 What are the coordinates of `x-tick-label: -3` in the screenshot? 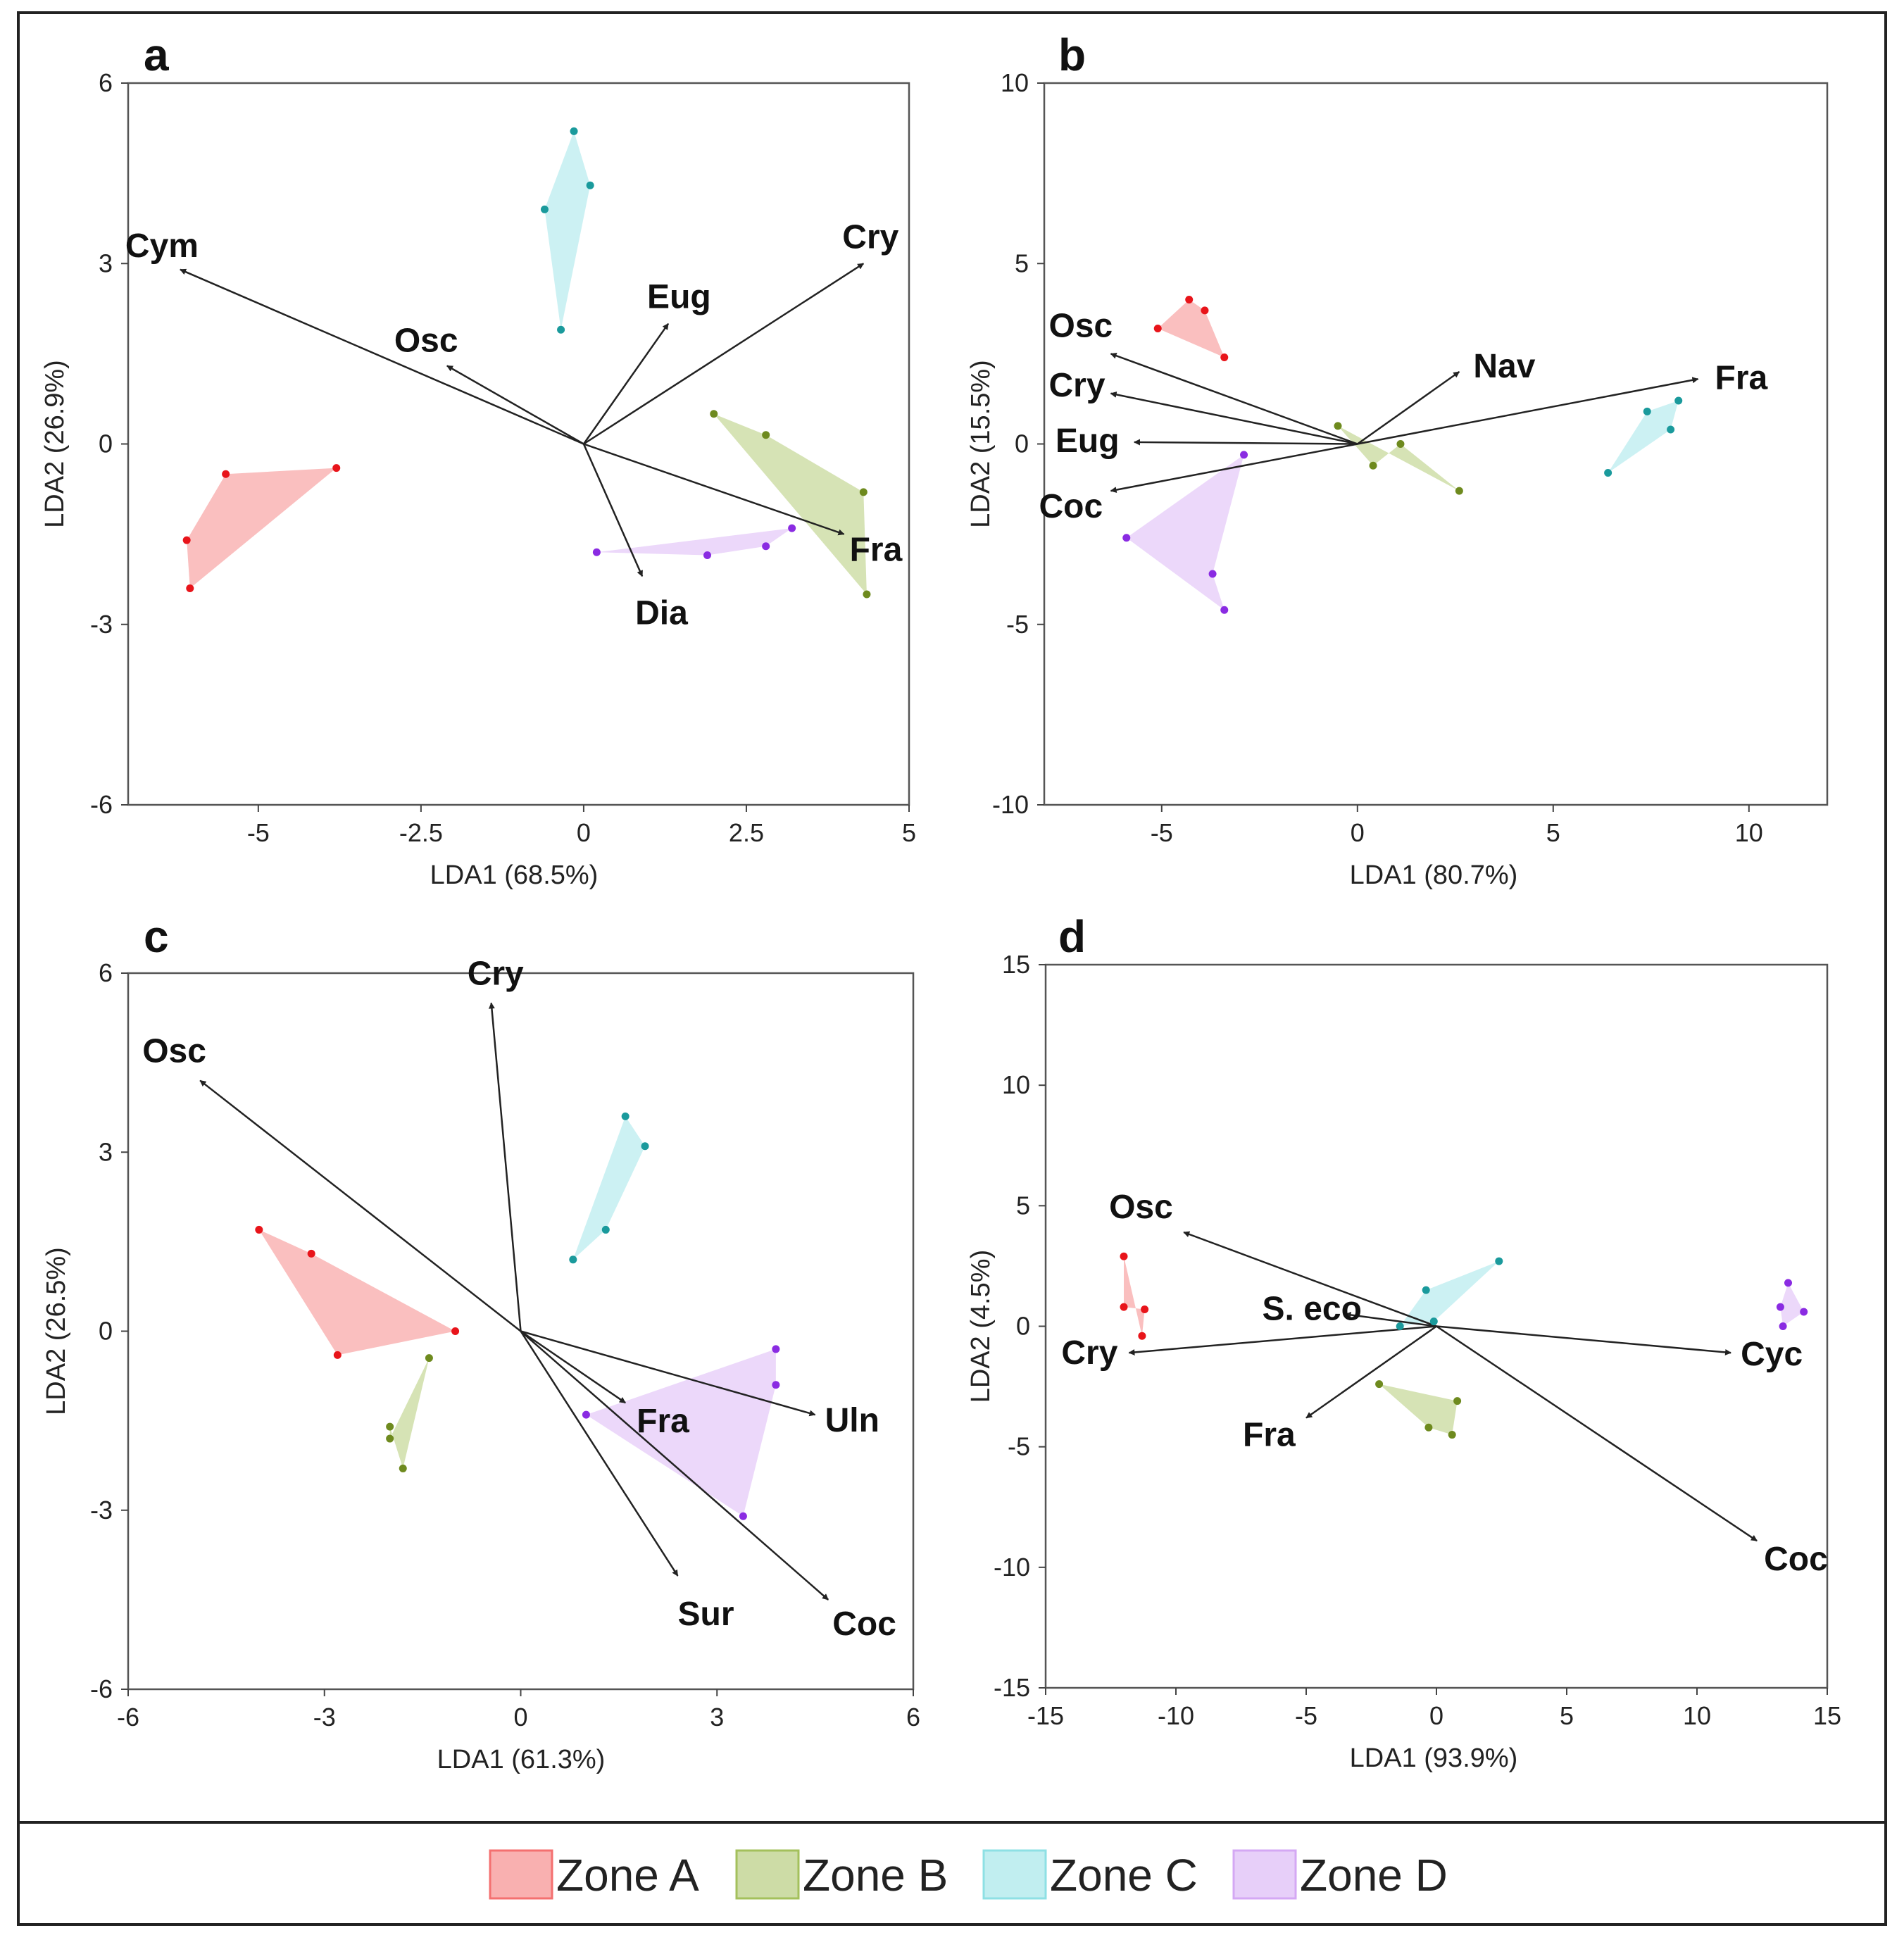 It's located at (324, 1717).